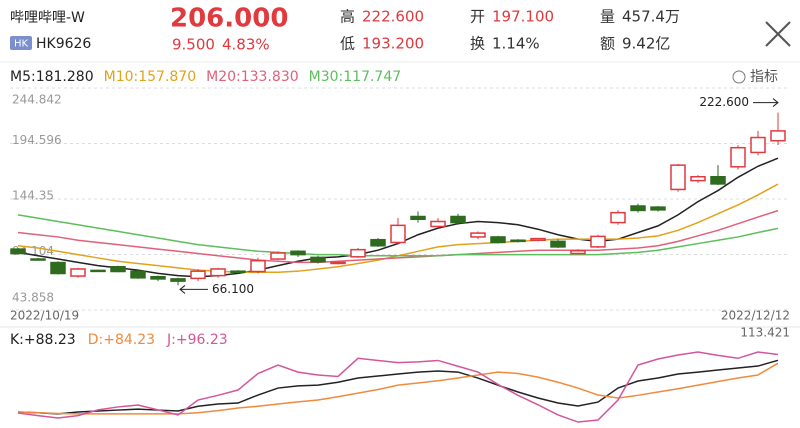 The height and width of the screenshot is (428, 800). What do you see at coordinates (393, 44) in the screenshot?
I see `stat-value: 193.200` at bounding box center [393, 44].